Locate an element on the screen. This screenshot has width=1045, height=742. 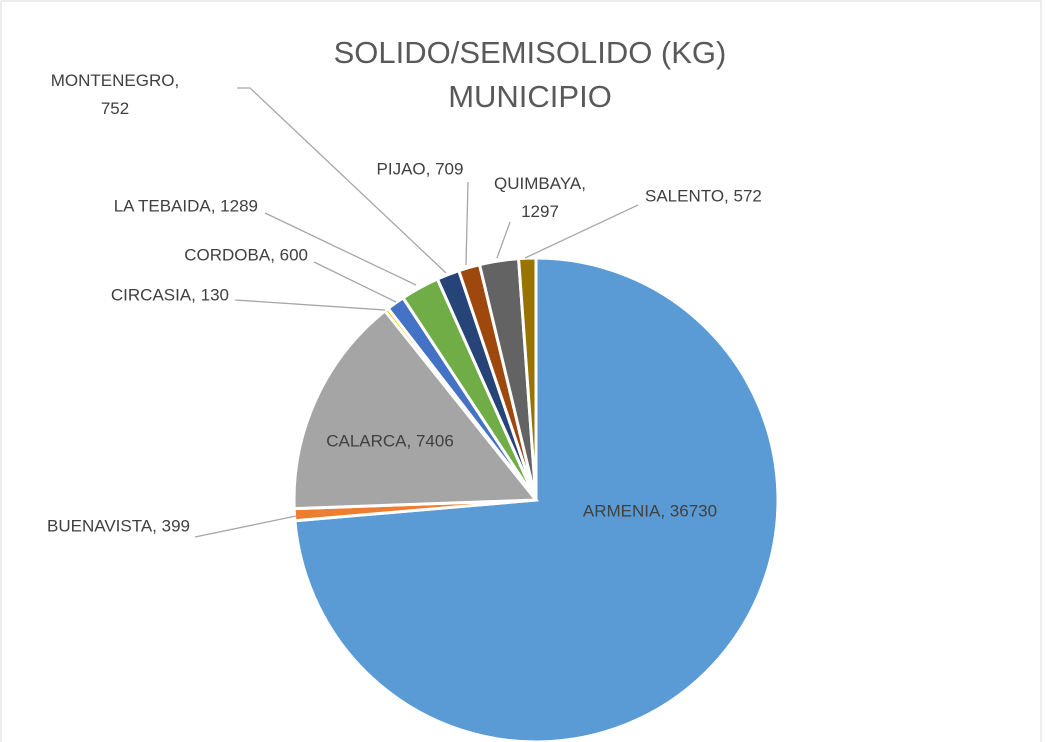
label-line: 1297 is located at coordinates (540, 211).